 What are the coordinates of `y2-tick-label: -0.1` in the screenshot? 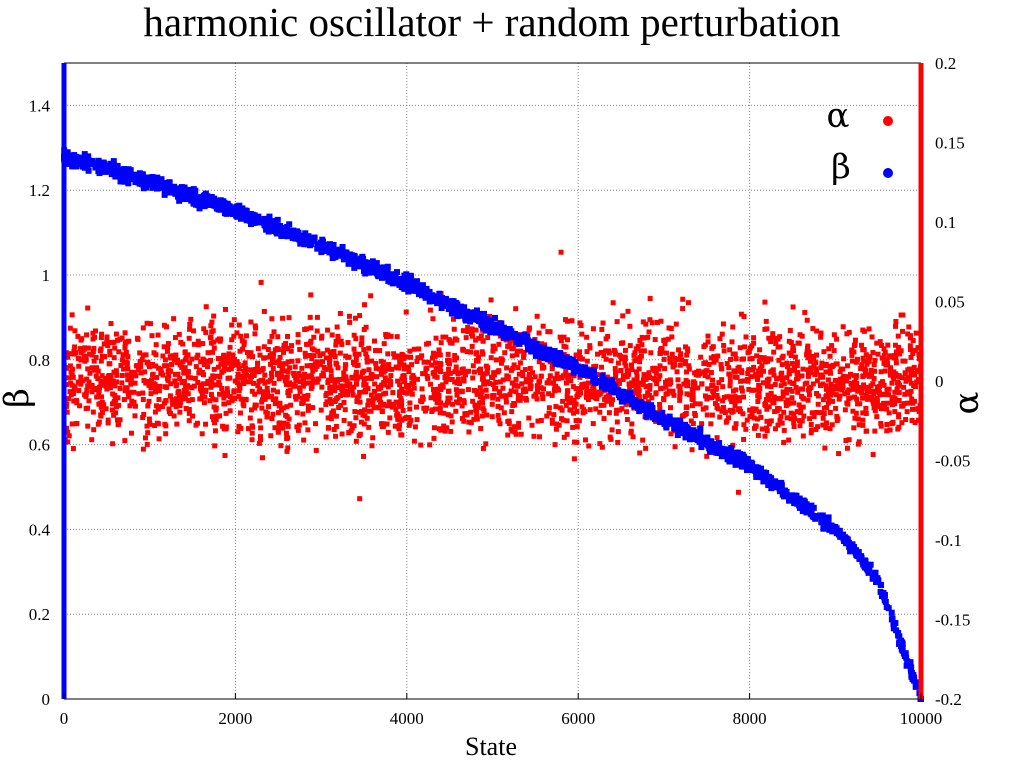 It's located at (948, 540).